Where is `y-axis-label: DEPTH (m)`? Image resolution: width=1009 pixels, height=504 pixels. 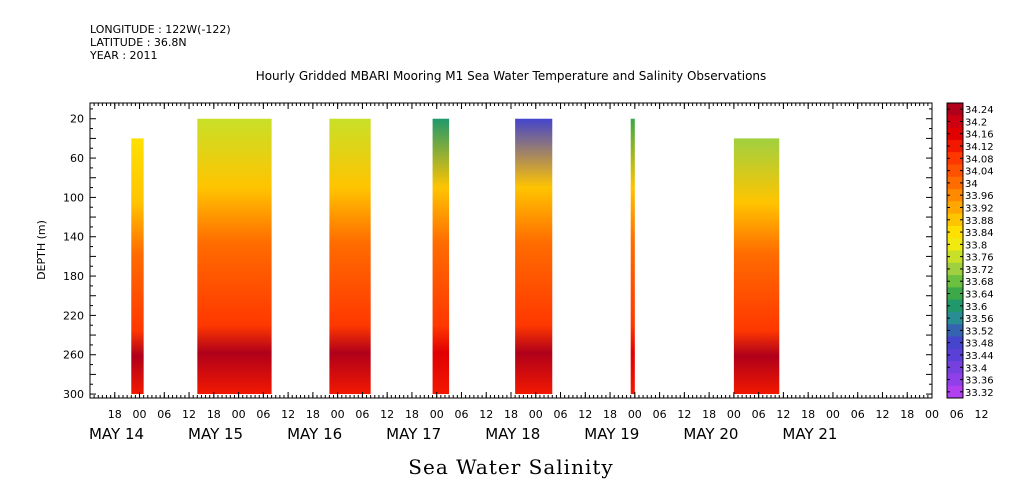
y-axis-label: DEPTH (m) is located at coordinates (41, 250).